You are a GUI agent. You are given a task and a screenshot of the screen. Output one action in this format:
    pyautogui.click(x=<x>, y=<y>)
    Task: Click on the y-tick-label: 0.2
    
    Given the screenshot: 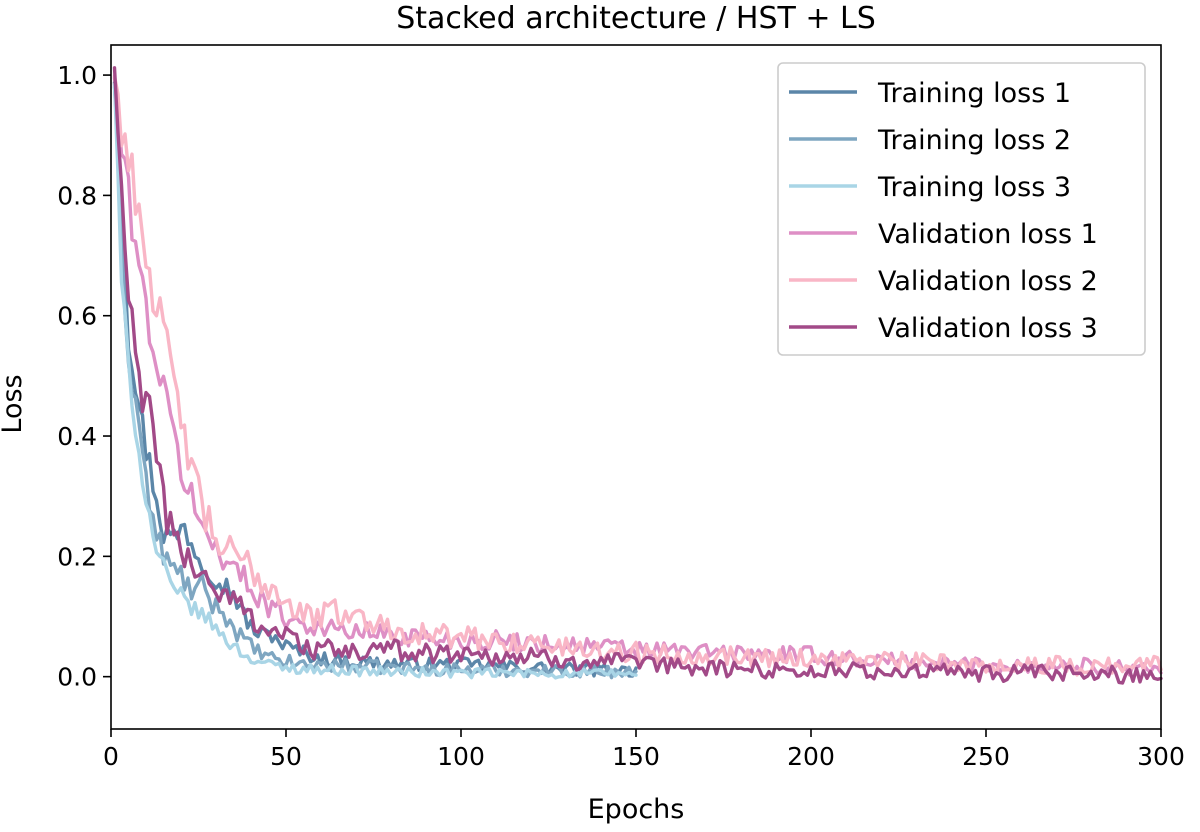 What is the action you would take?
    pyautogui.click(x=77, y=556)
    